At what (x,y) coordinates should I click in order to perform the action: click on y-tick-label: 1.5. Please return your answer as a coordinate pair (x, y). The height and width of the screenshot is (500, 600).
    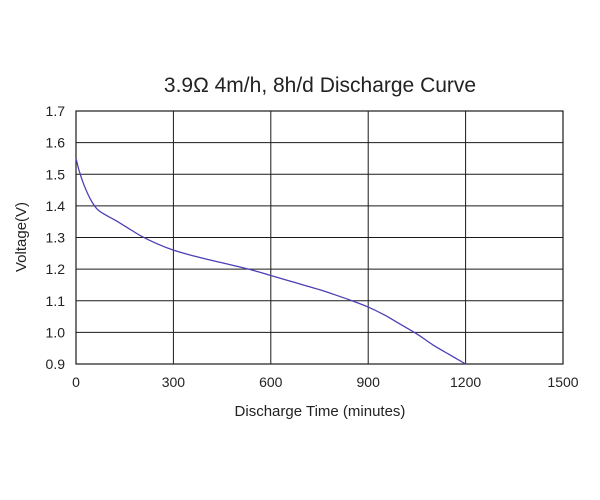
    Looking at the image, I should click on (56, 174).